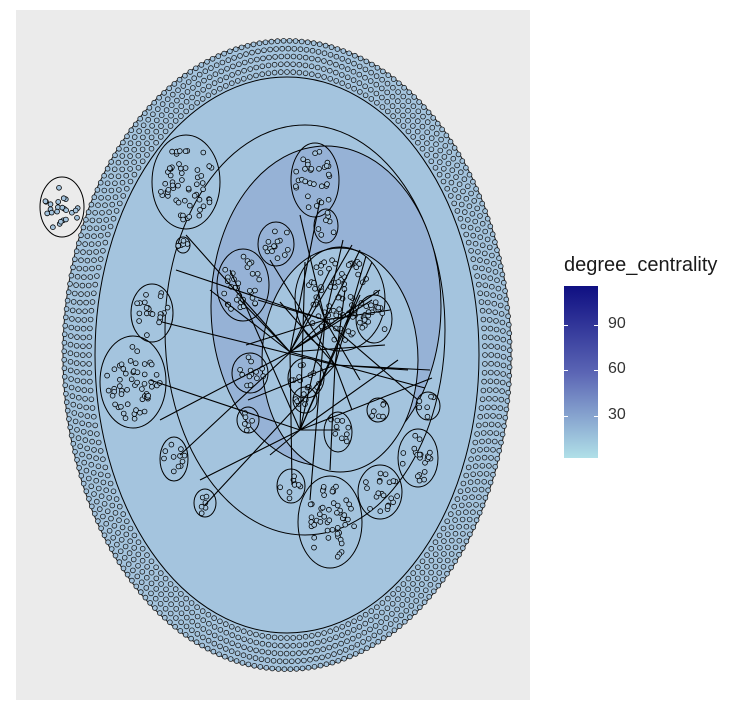 The image size is (750, 717). Describe the element at coordinates (617, 323) in the screenshot. I see `legend-label-90: 90` at that location.